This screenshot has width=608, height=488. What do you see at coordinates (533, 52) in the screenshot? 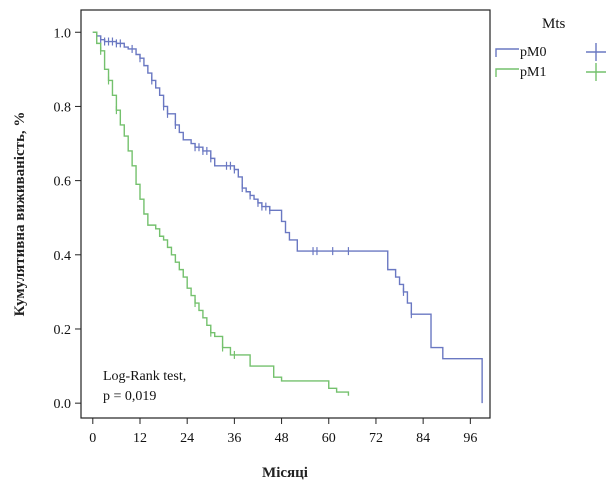
I see `legend-label-pM0: pM0` at bounding box center [533, 52].